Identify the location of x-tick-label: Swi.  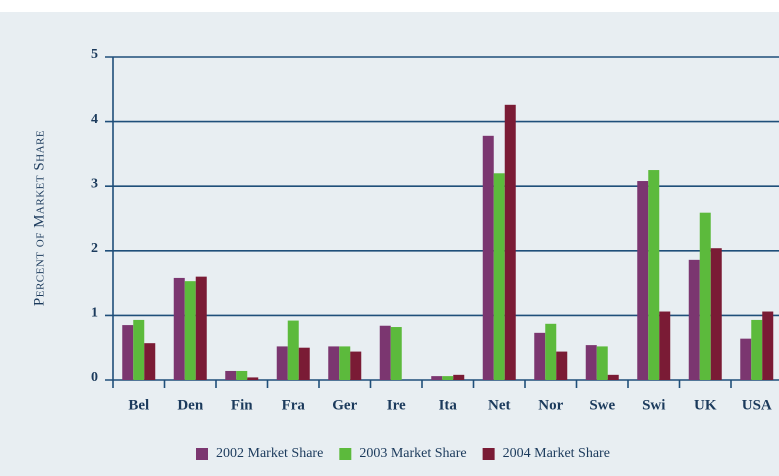
(653, 405).